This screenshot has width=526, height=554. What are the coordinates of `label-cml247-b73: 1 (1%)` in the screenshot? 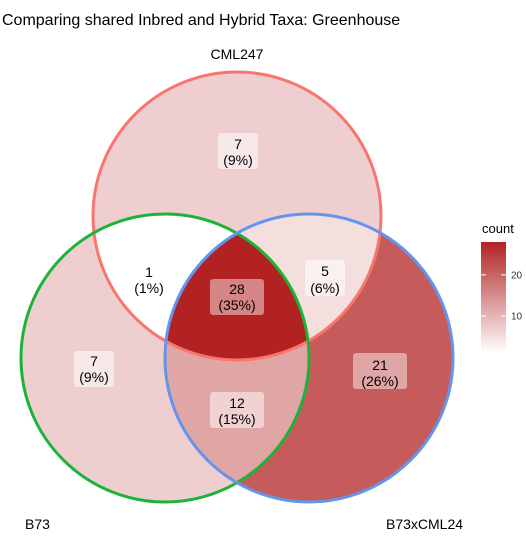 It's located at (149, 280).